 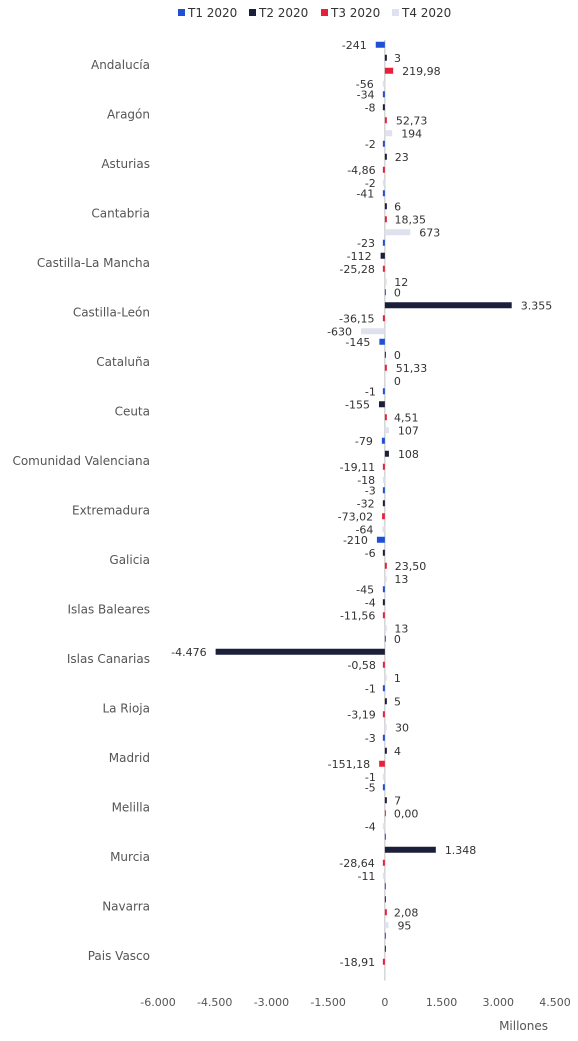 I want to click on category-label: Castilla-La Mancha, so click(x=93, y=263).